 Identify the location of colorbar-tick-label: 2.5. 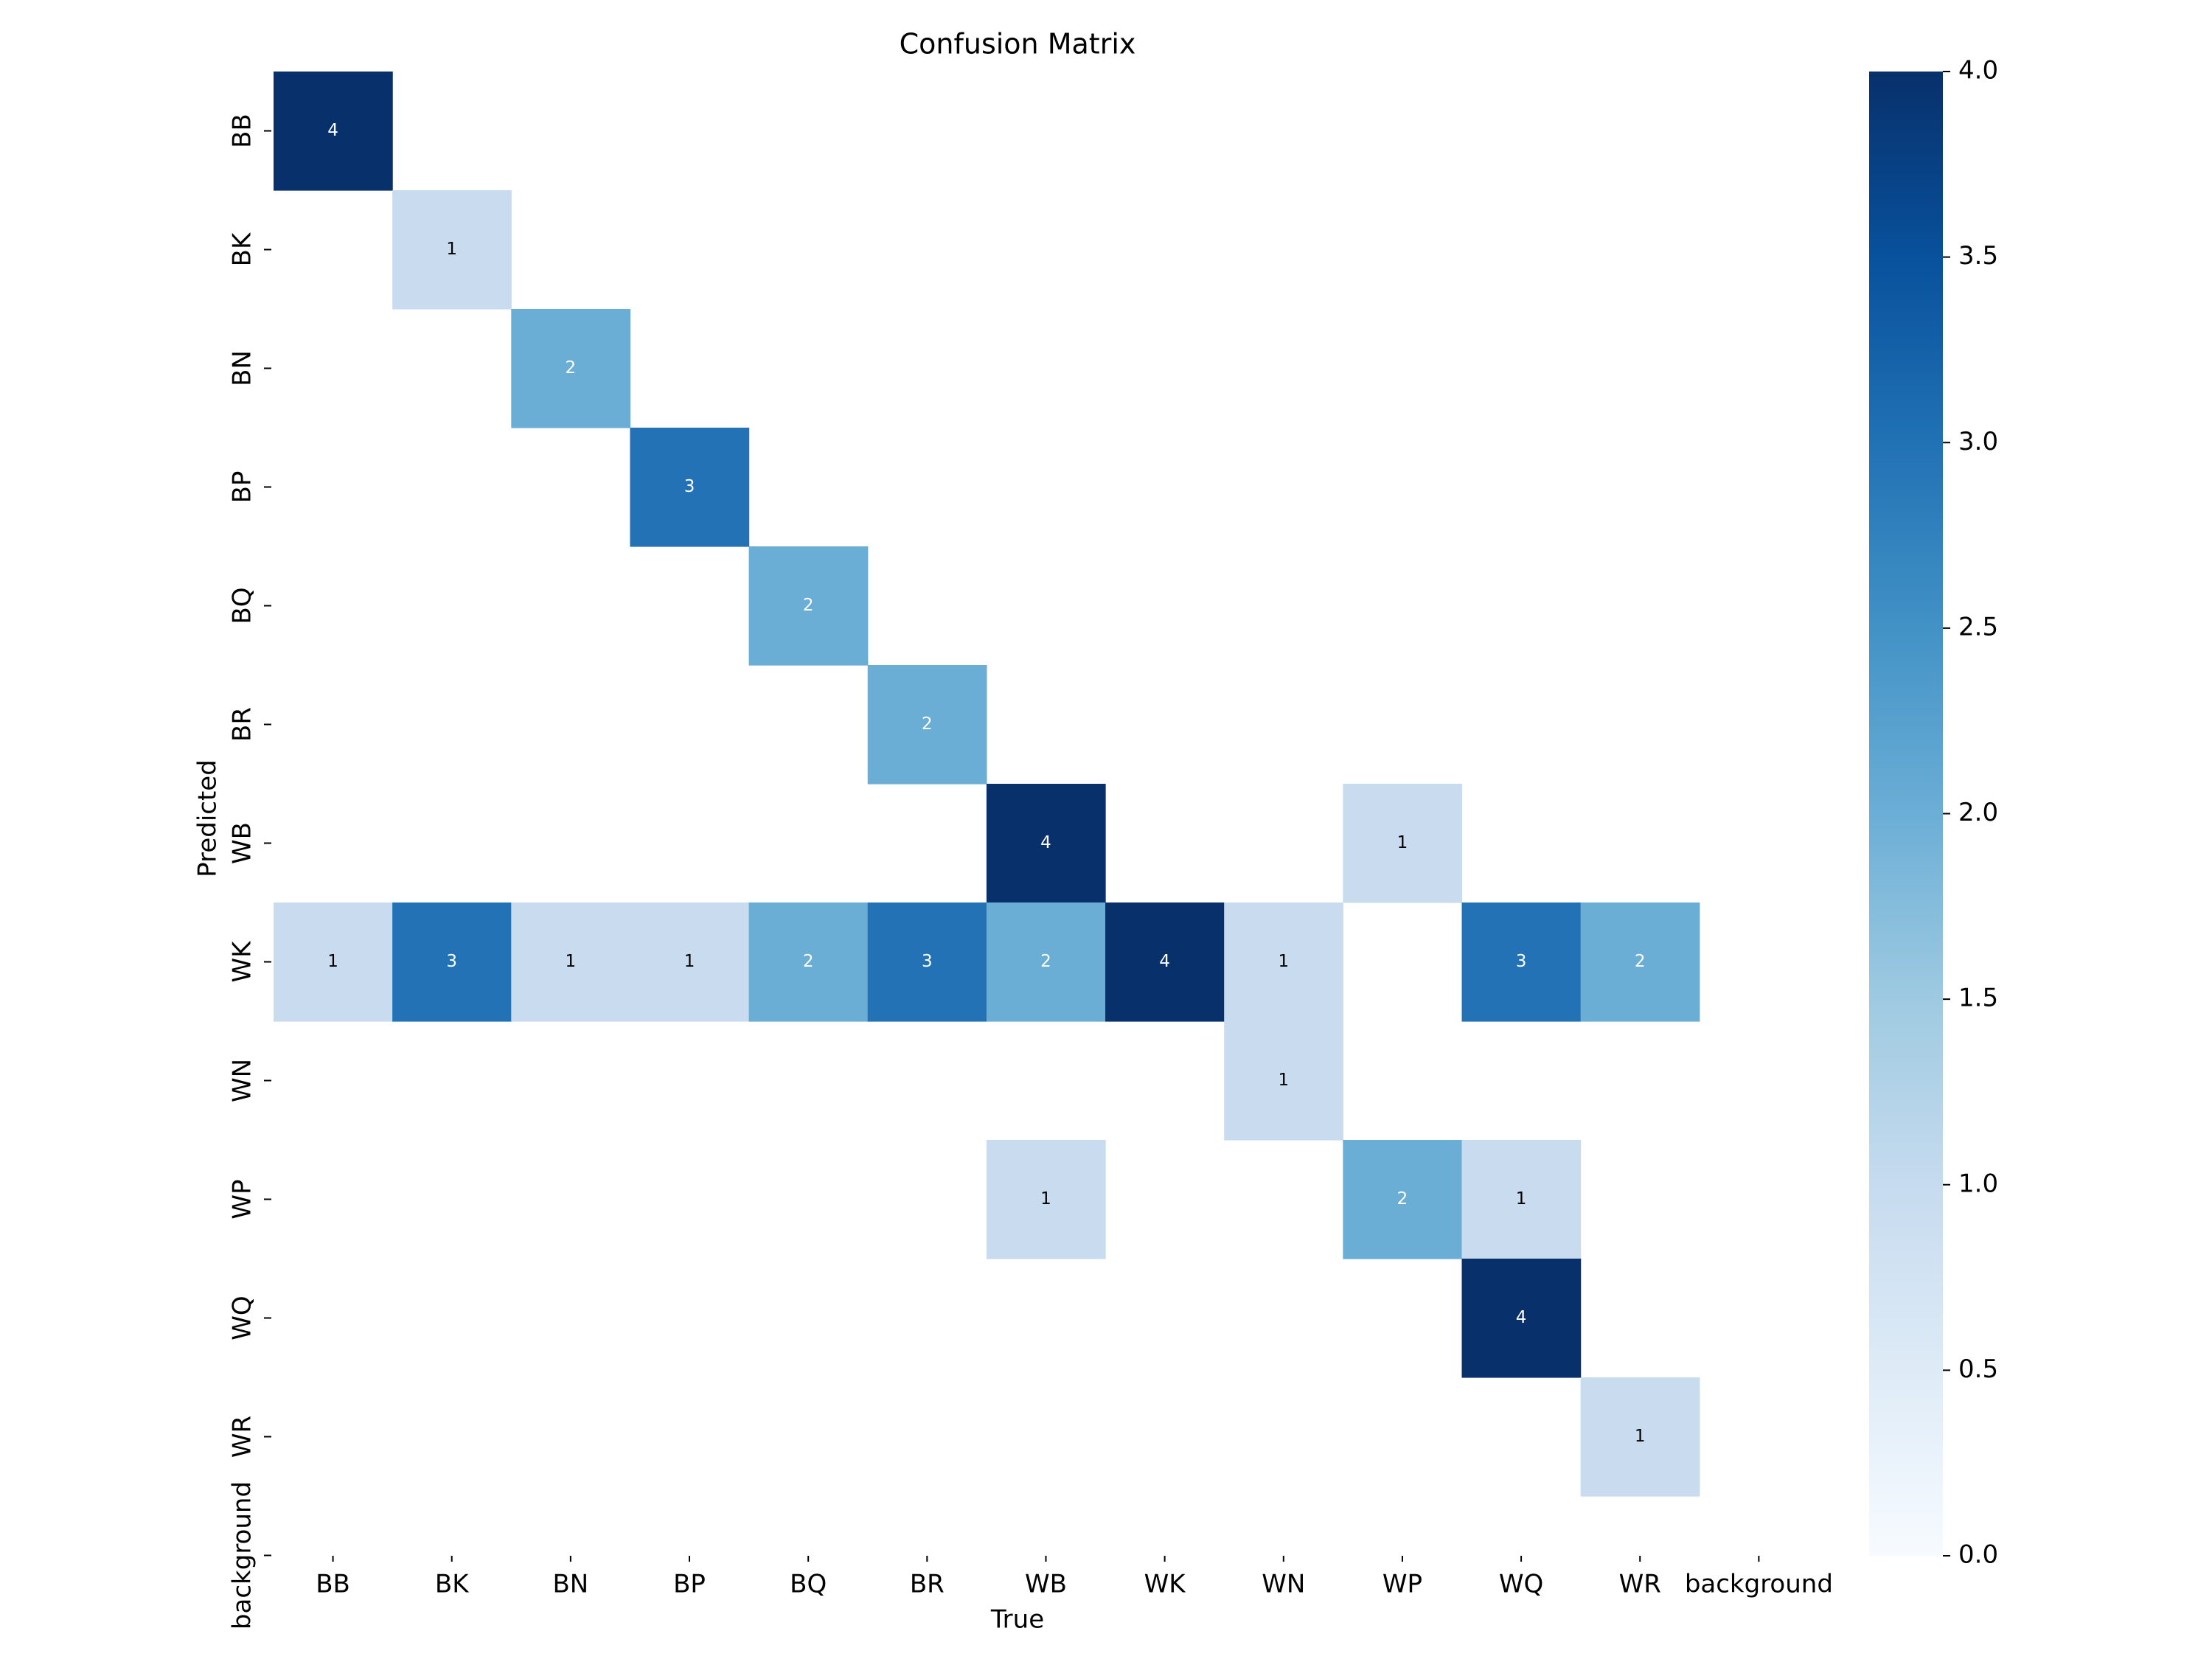
(1978, 626).